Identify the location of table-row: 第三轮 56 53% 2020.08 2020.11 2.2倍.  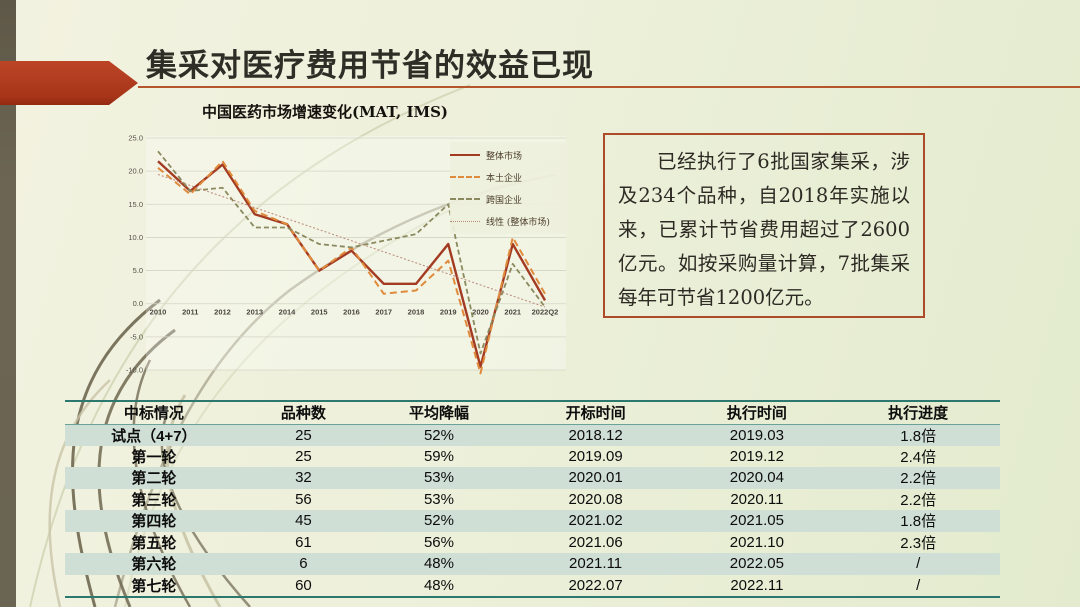
(532, 500).